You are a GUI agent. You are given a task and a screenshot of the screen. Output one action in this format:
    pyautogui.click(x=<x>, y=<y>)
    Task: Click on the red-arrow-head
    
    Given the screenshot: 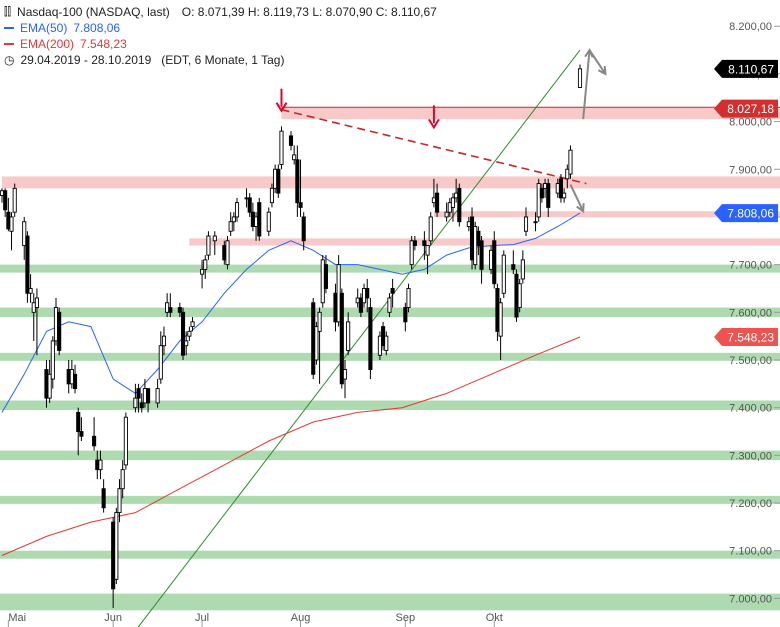 What is the action you would take?
    pyautogui.click(x=434, y=124)
    